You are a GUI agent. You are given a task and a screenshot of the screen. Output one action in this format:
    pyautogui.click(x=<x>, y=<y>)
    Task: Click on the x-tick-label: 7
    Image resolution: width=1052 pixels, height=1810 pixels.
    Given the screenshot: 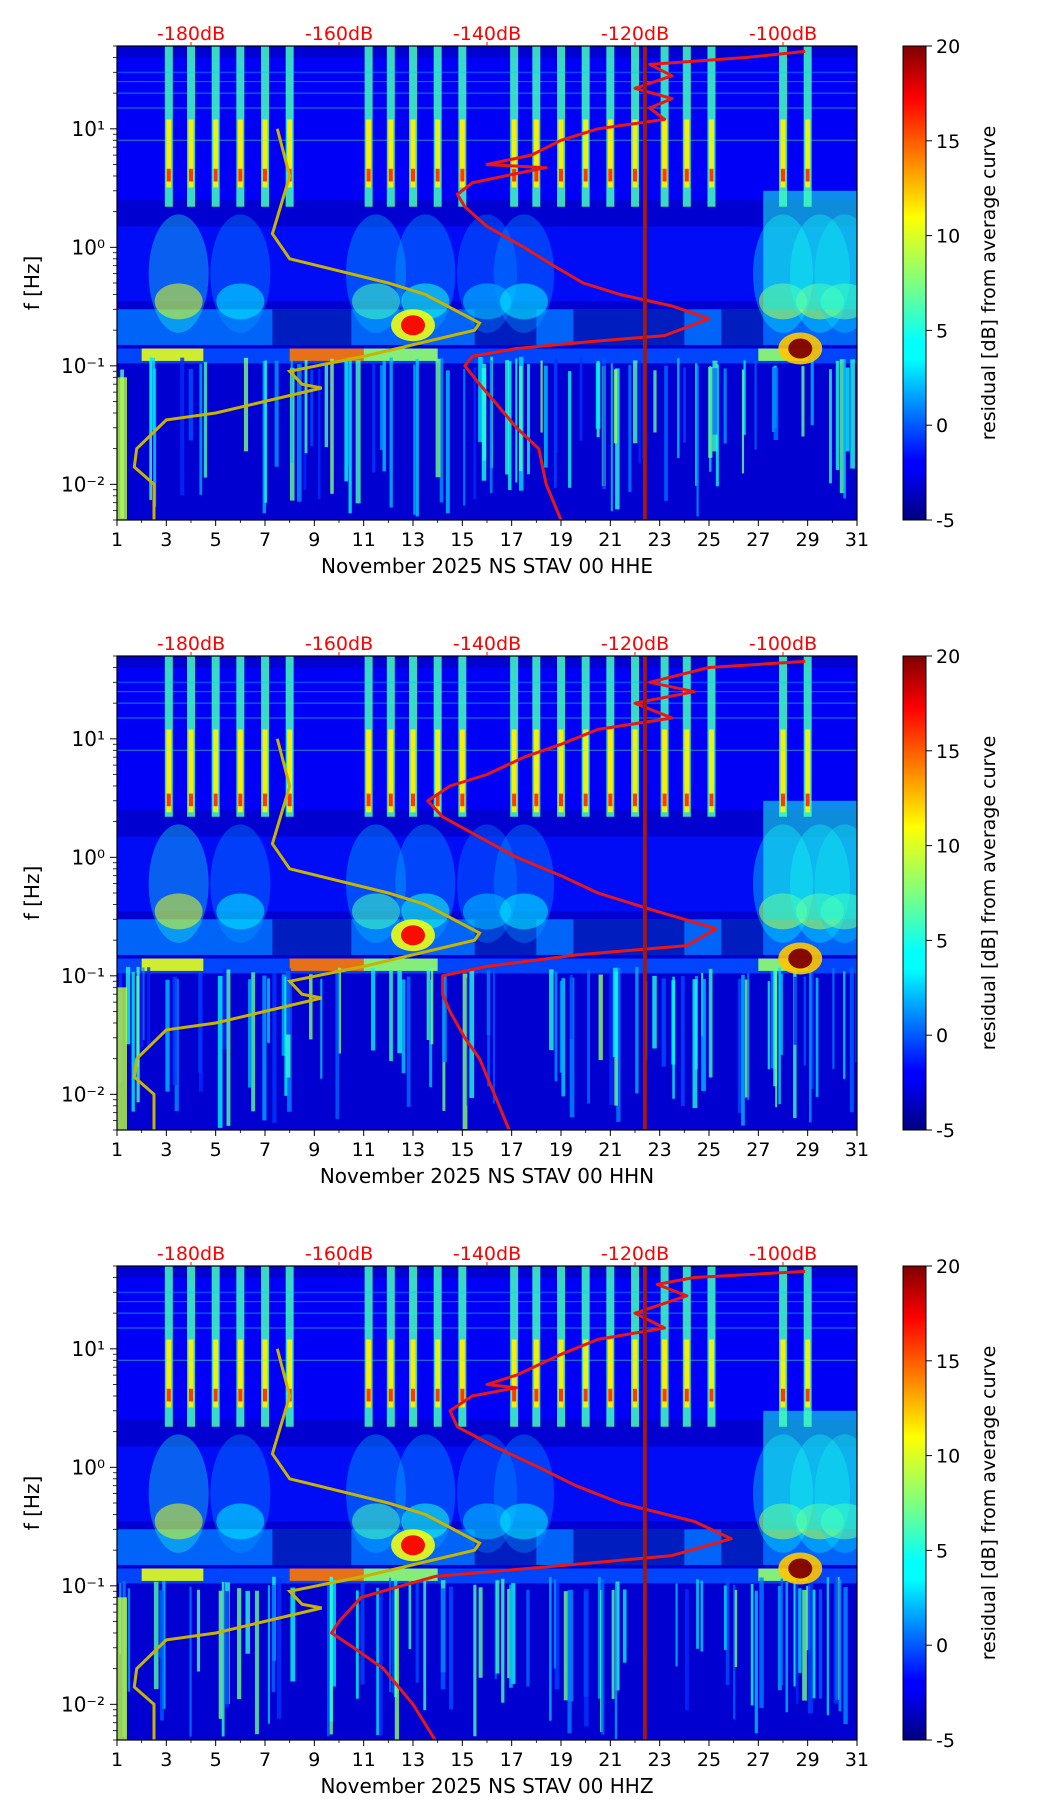 What is the action you would take?
    pyautogui.click(x=265, y=1150)
    